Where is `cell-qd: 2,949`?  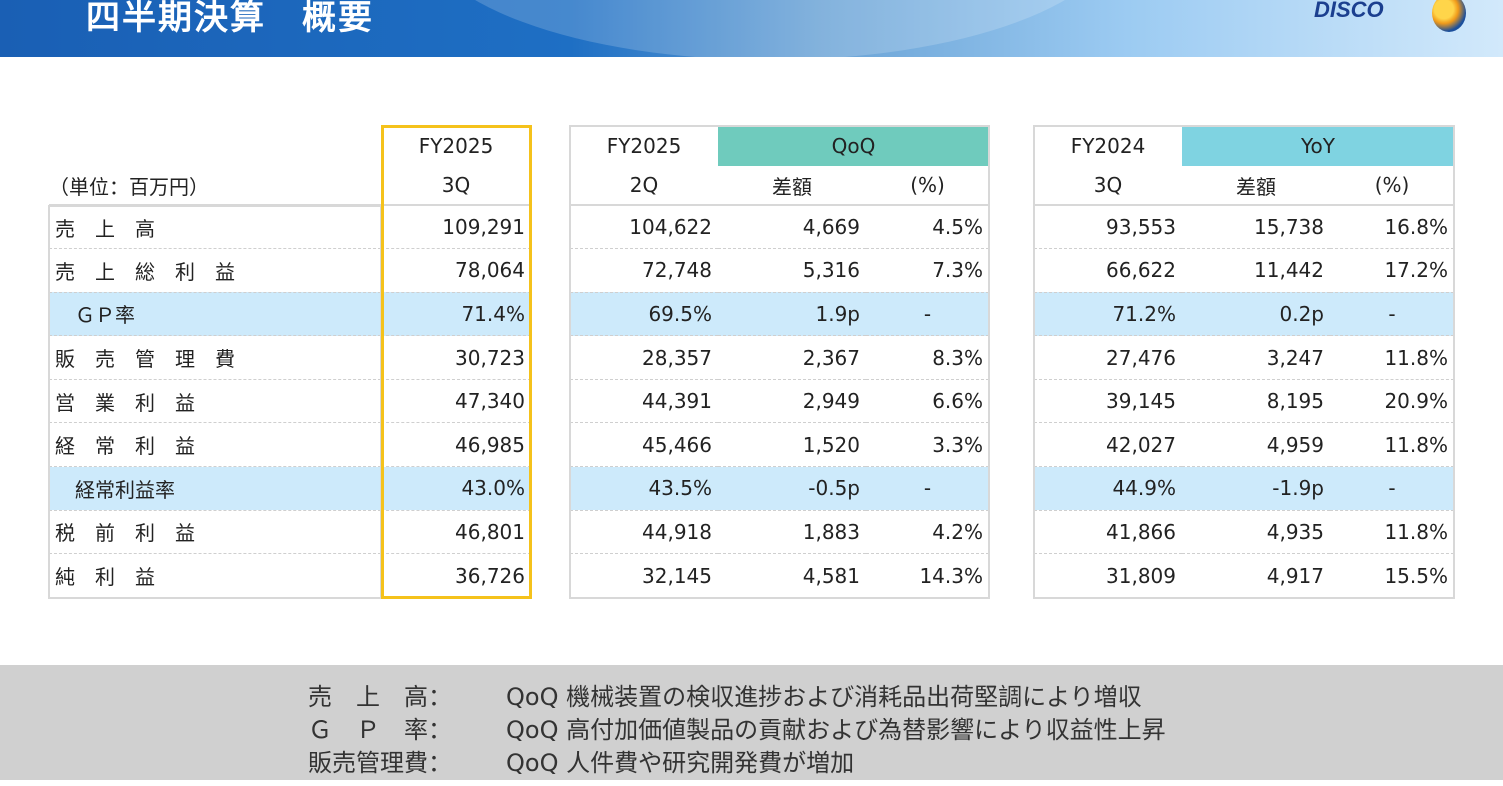
cell-qd: 2,949 is located at coordinates (792, 401).